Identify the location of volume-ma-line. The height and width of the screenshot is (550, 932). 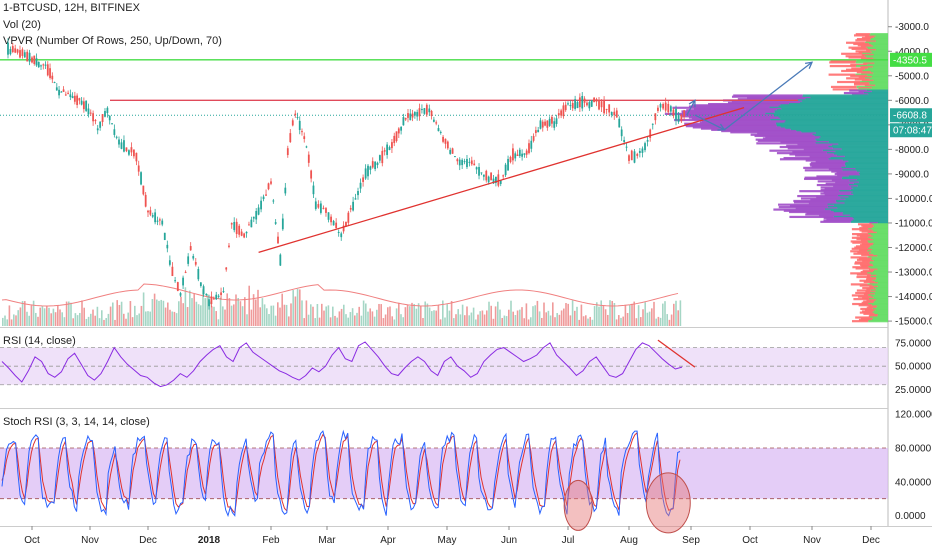
(340, 295).